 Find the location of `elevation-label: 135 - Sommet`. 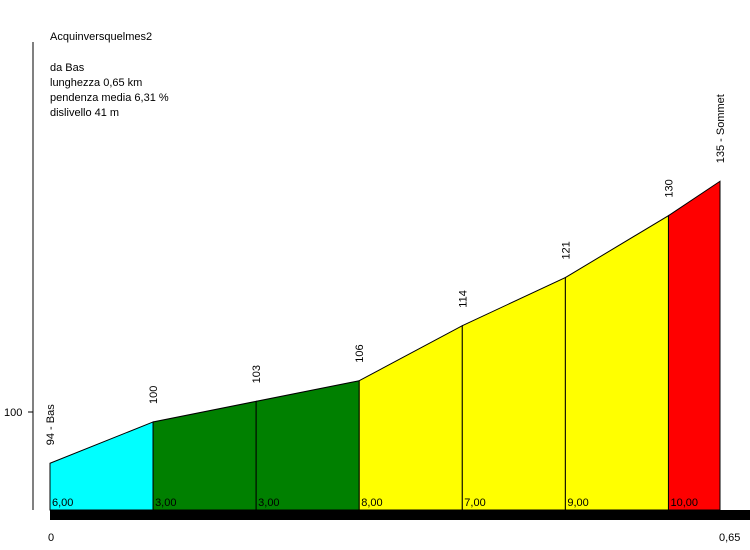

elevation-label: 135 - Sommet is located at coordinates (721, 128).